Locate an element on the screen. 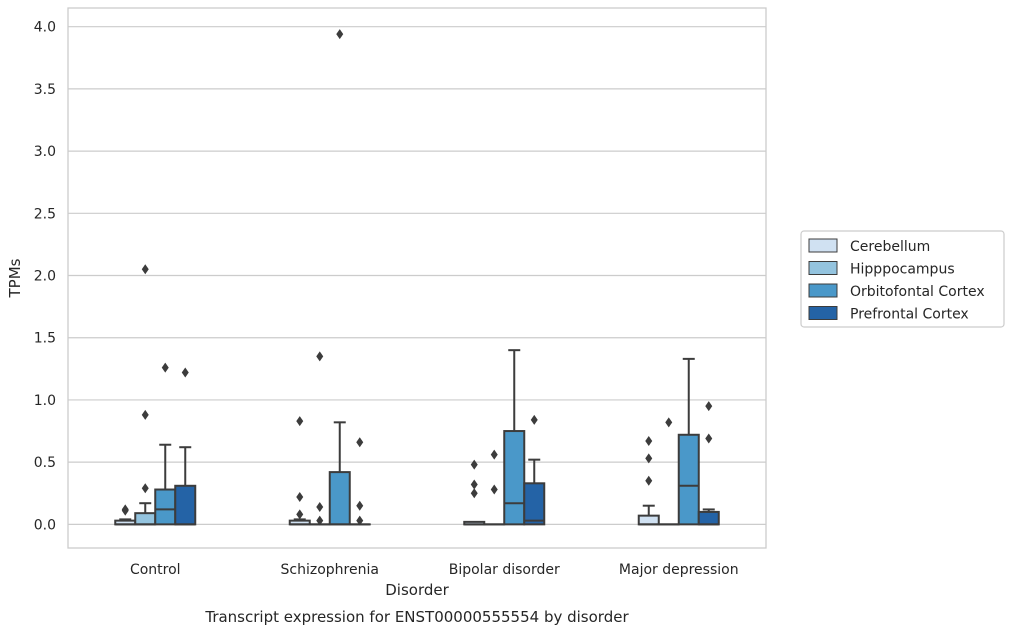 The image size is (1014, 634). y-tick-label: 1.0 is located at coordinates (45, 401).